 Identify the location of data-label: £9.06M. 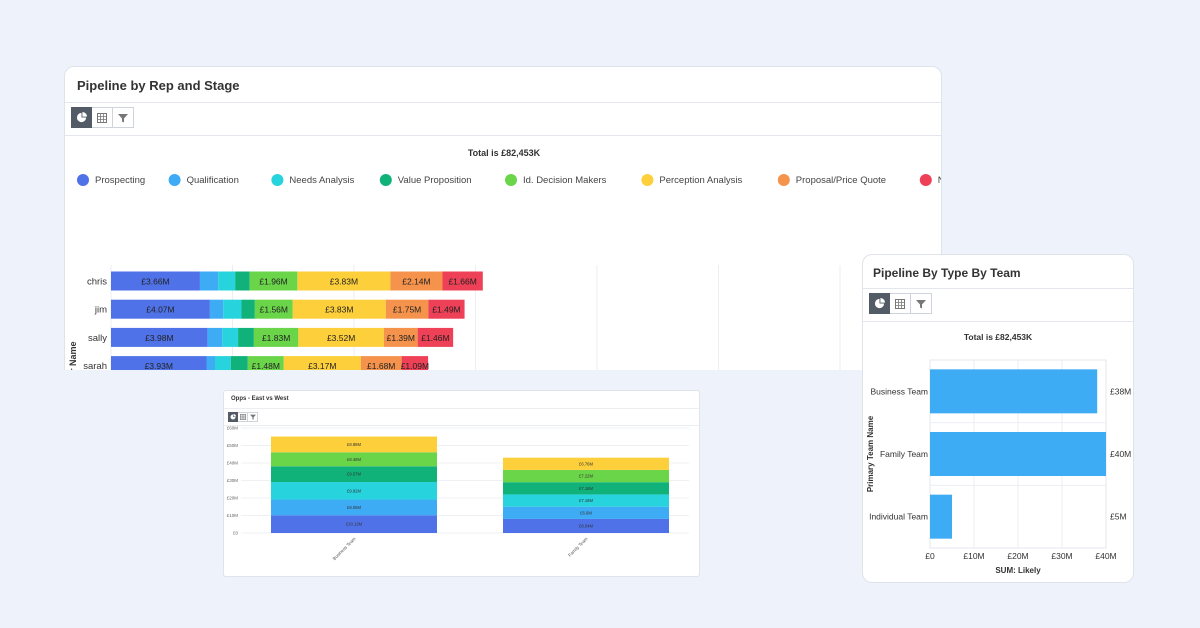
(354, 507).